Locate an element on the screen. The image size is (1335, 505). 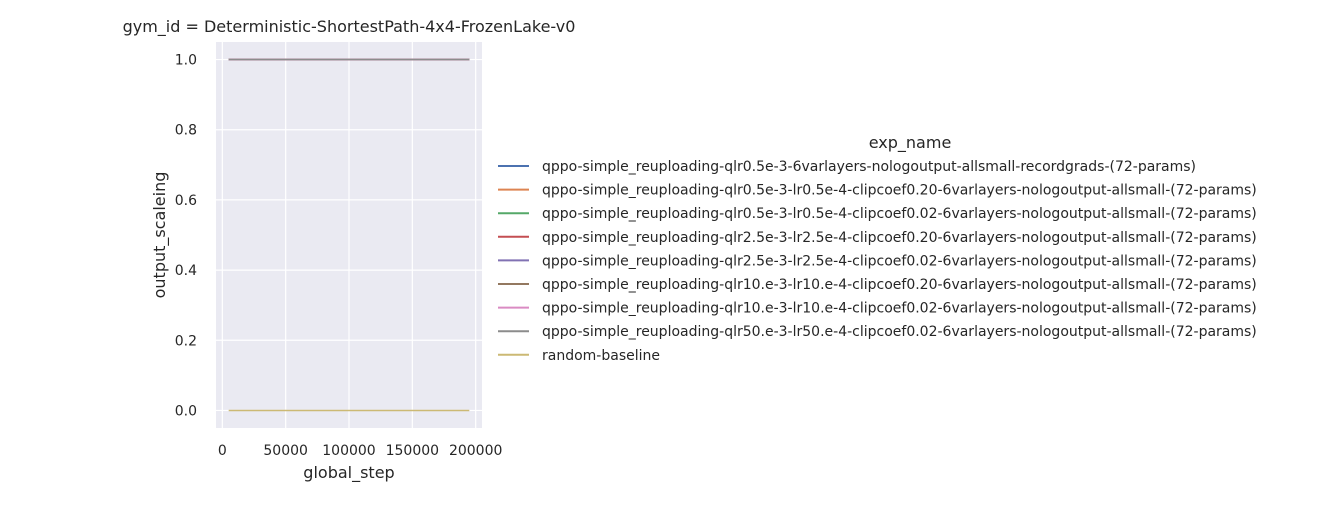
y-tick-labels: 0.0 0.2 0.4 0.6 0.8 1.0 is located at coordinates (186, 236).